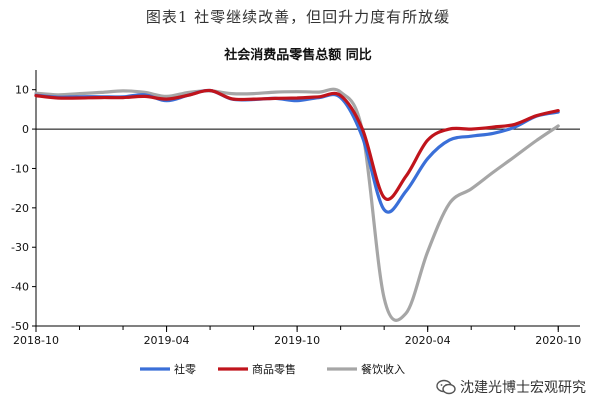 Image resolution: width=596 pixels, height=405 pixels. Describe the element at coordinates (523, 388) in the screenshot. I see `watermark-text: 沈建光博士宏观研究` at that location.